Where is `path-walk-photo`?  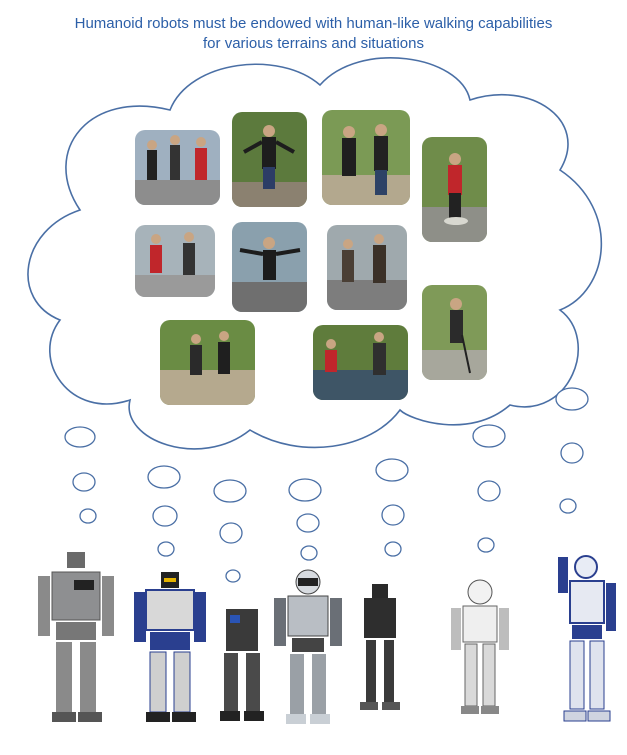 path-walk-photo is located at coordinates (207, 362).